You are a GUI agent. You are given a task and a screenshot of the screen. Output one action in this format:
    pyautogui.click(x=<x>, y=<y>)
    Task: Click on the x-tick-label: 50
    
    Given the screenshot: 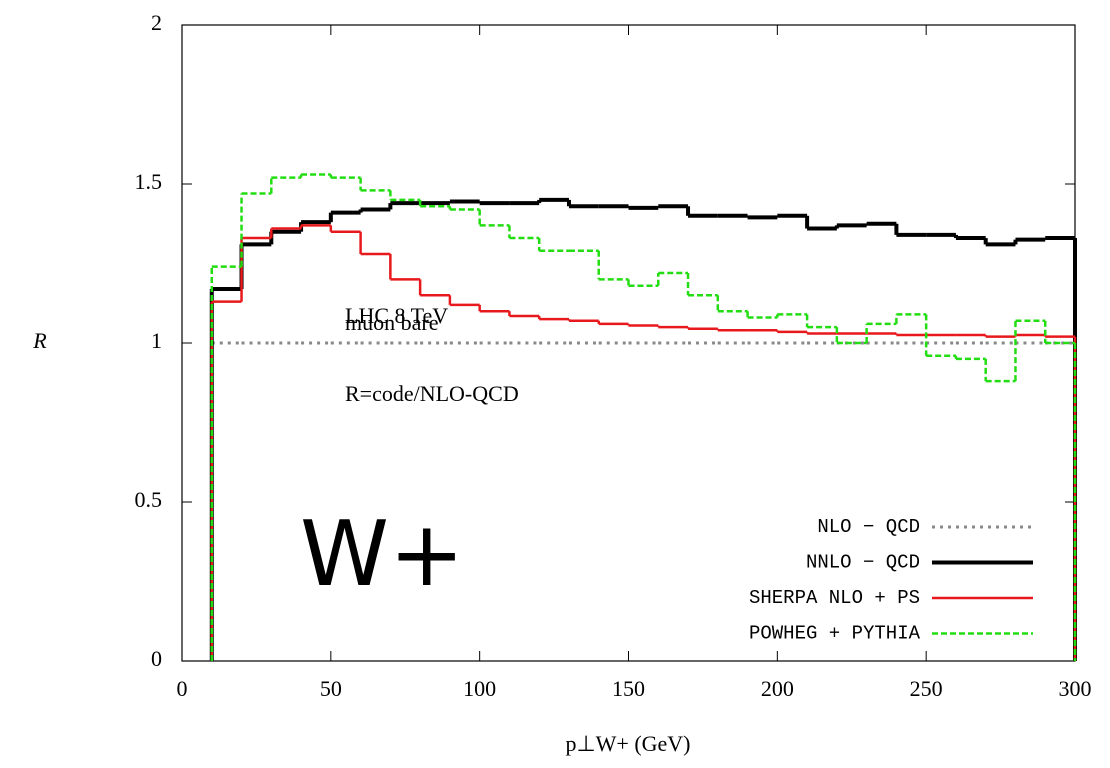 What is the action you would take?
    pyautogui.click(x=331, y=688)
    